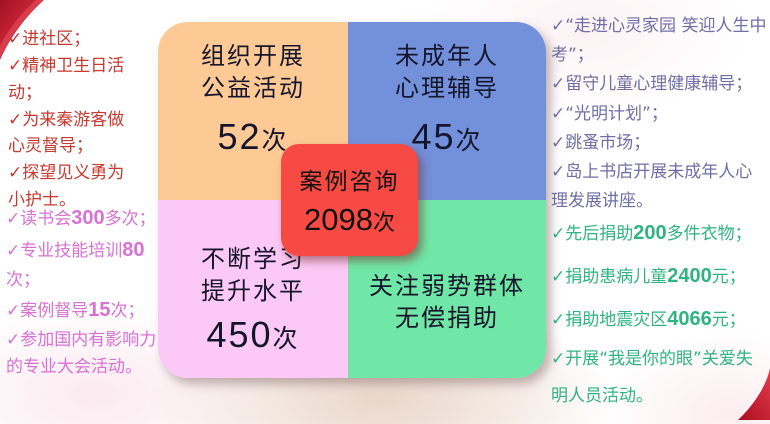 The height and width of the screenshot is (424, 770). What do you see at coordinates (648, 276) in the screenshot?
I see `list-item: ✓捐助患病儿童2400元；` at bounding box center [648, 276].